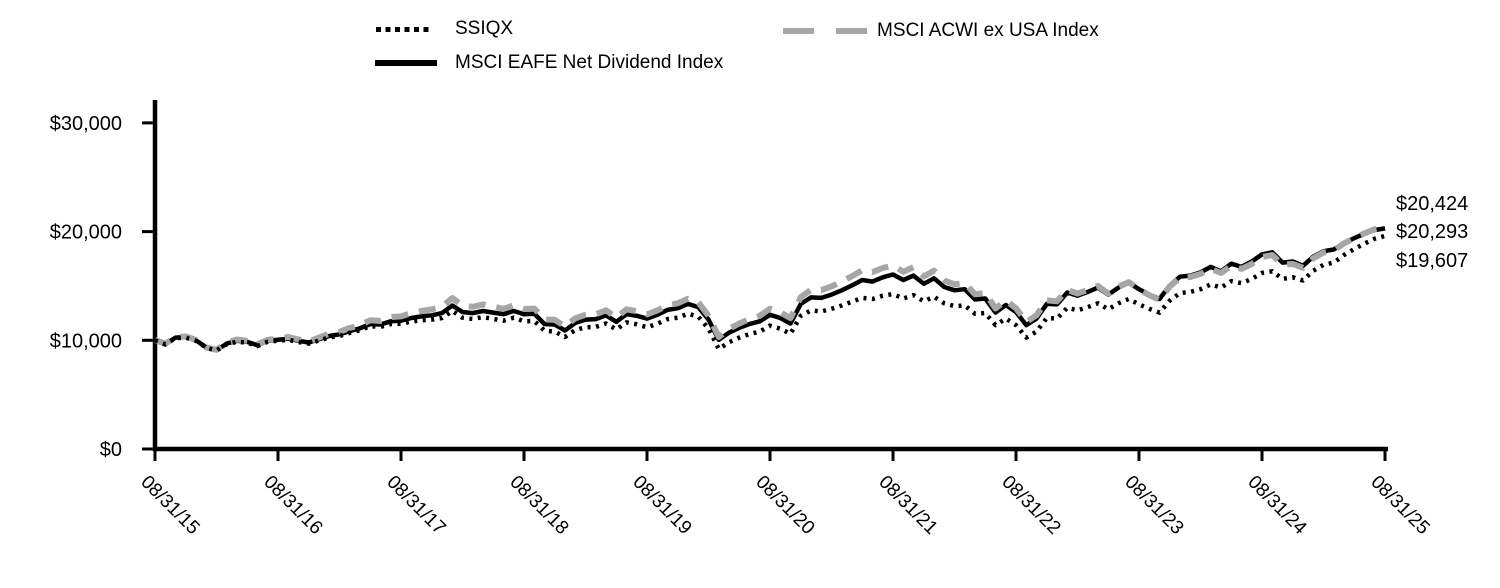 The width and height of the screenshot is (1500, 588). I want to click on end-value-label-msci-eafe-net-dividend-index: $20,293, so click(1432, 232).